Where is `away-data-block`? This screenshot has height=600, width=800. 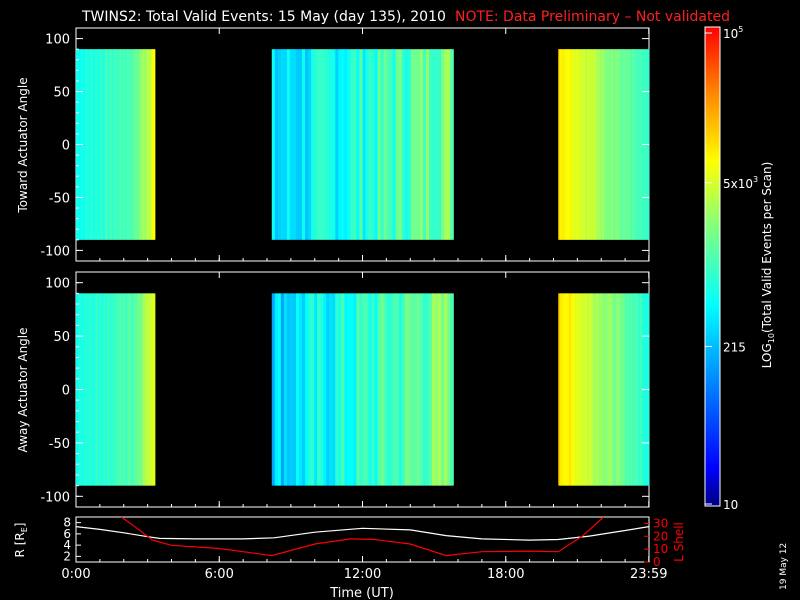
away-data-block is located at coordinates (362, 389).